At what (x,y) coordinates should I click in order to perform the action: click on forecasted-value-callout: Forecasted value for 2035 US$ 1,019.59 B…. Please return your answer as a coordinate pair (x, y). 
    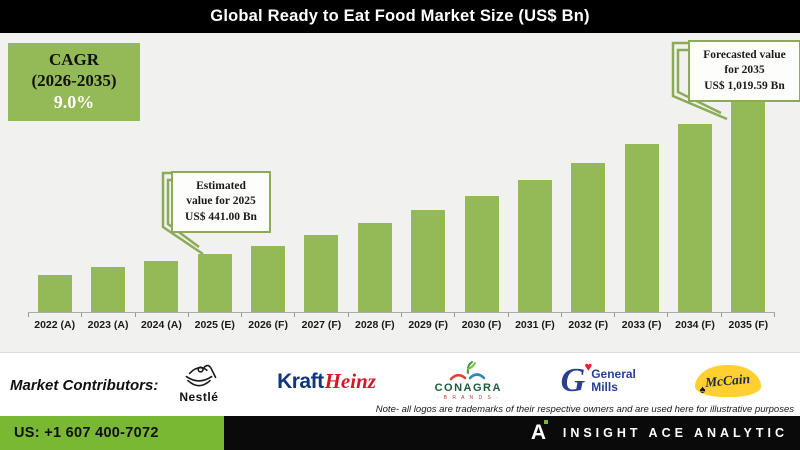
    Looking at the image, I should click on (744, 71).